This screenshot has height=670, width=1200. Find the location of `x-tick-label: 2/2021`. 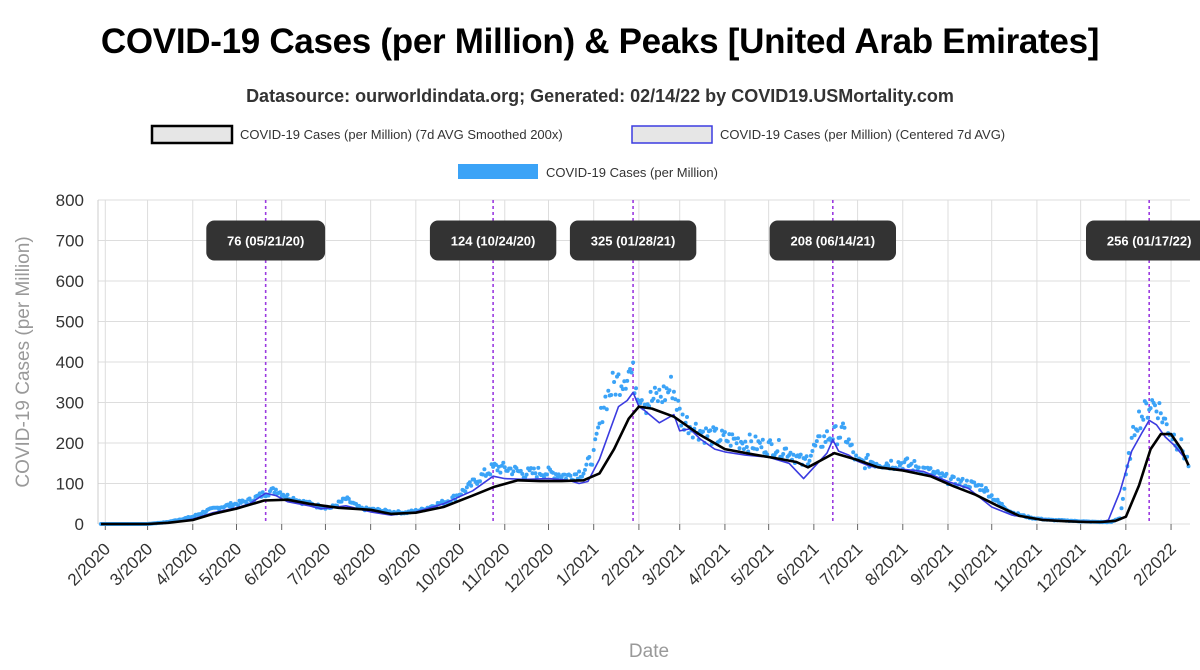

x-tick-label: 2/2021 is located at coordinates (623, 564).